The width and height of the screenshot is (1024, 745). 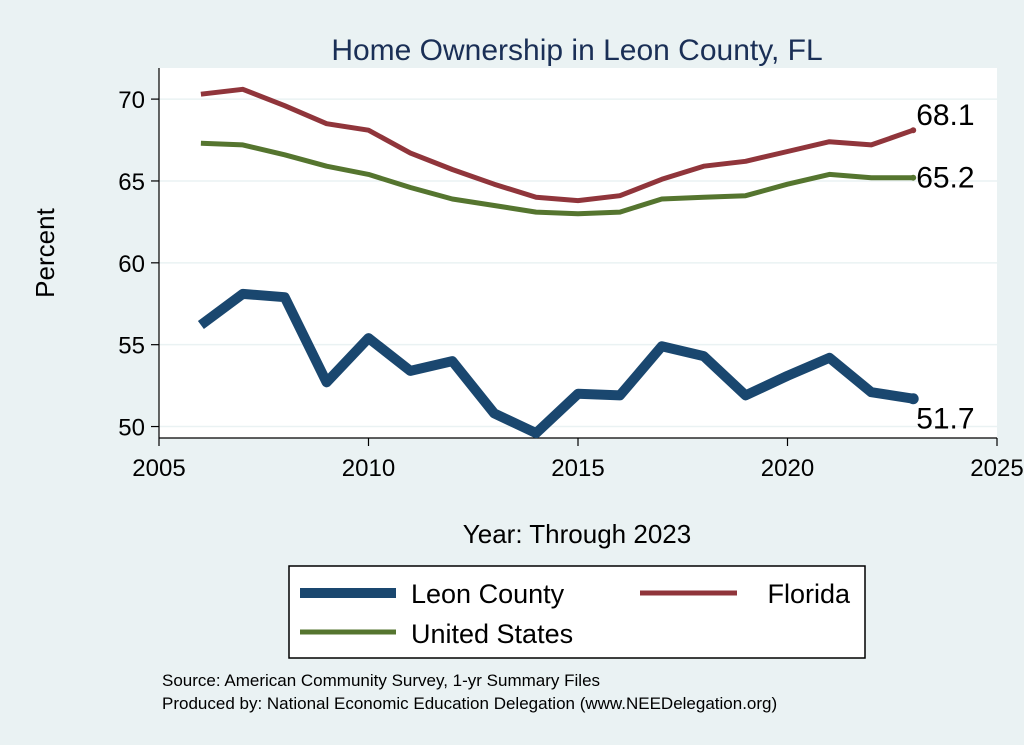 I want to click on series-line-florida, so click(x=557, y=145).